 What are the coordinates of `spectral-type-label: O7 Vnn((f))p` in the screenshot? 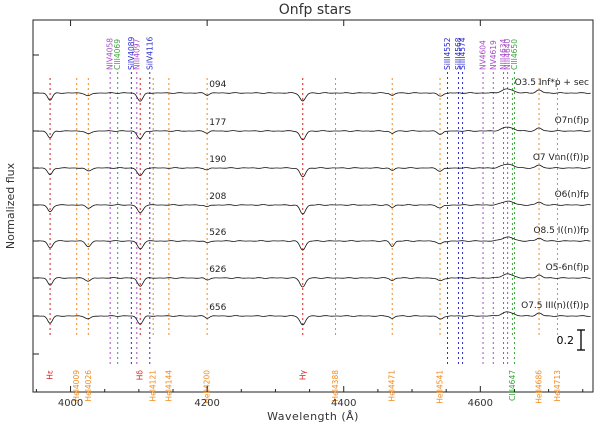 It's located at (561, 158).